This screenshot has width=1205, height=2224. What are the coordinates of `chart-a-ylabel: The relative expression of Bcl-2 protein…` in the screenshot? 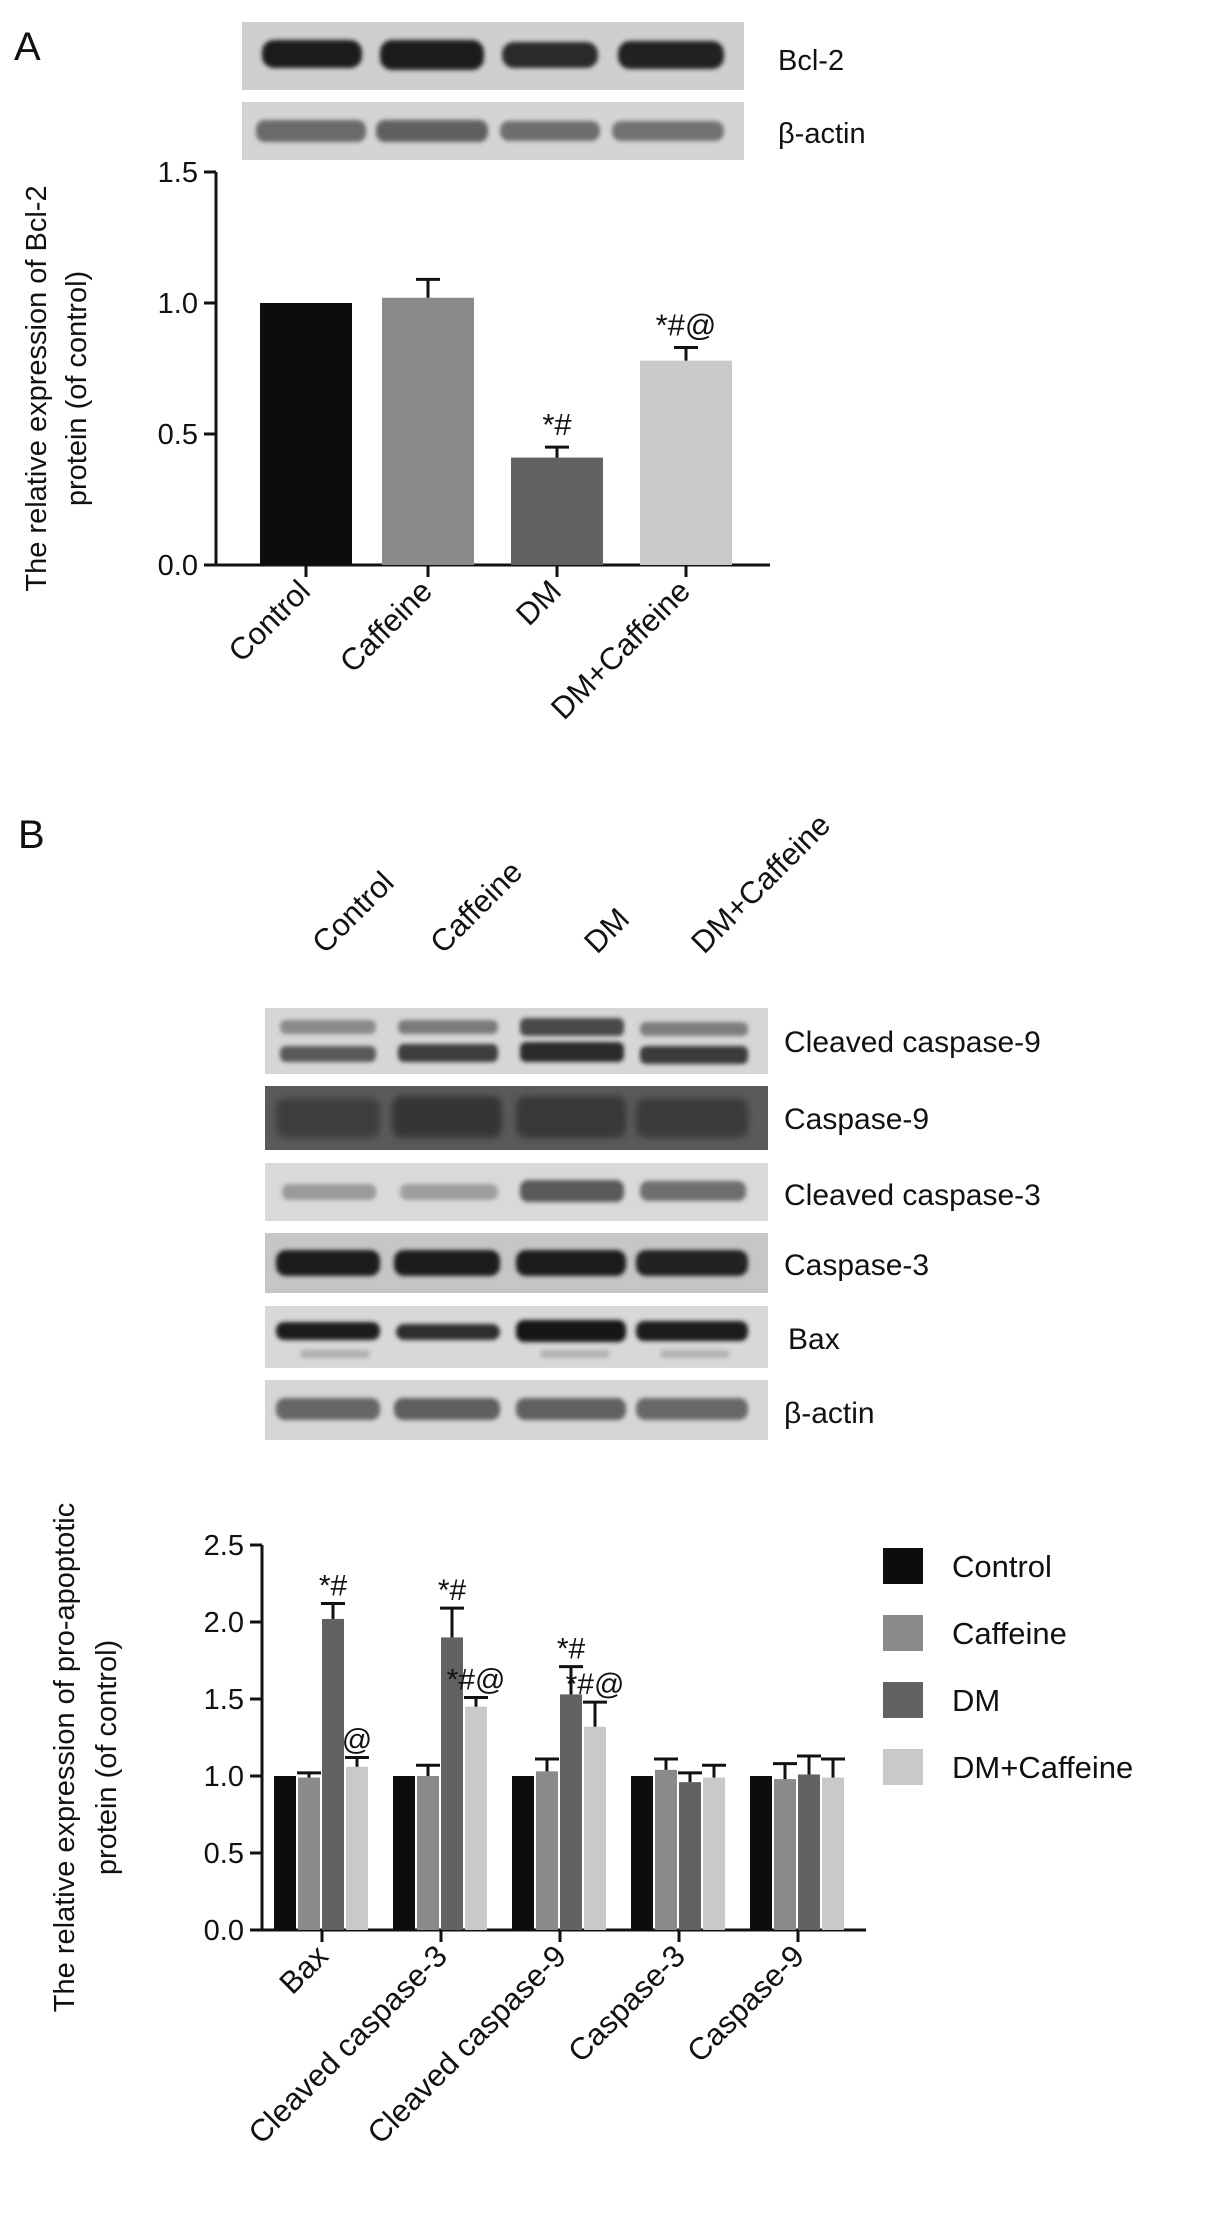 It's located at (57, 388).